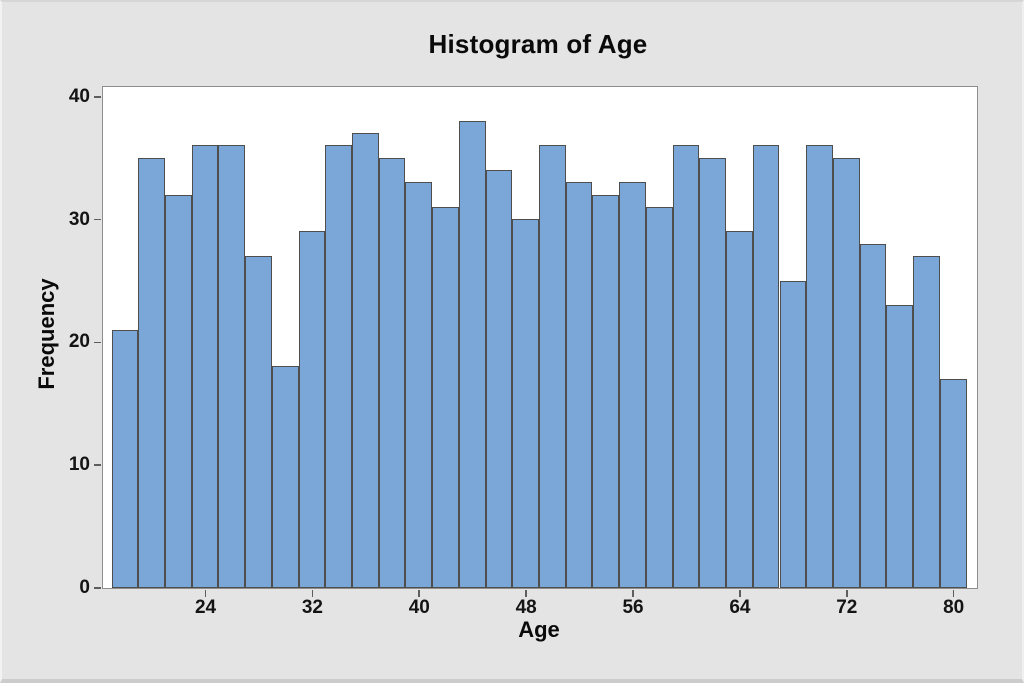 This screenshot has width=1024, height=683. I want to click on y-axis-tick-label: 40, so click(79, 96).